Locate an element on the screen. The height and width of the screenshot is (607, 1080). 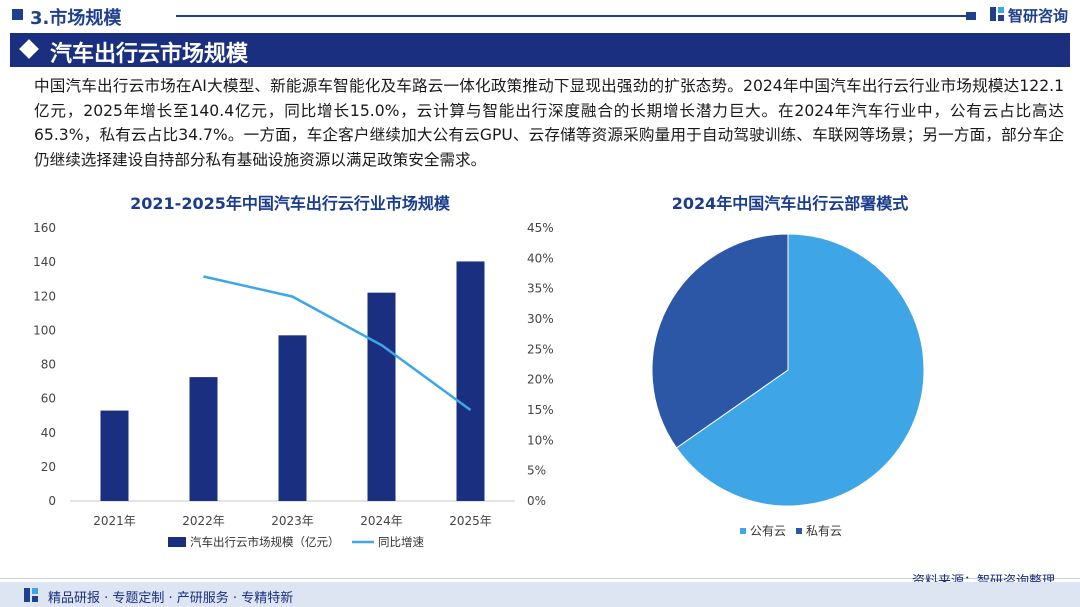
x-tick-label: 2023年 is located at coordinates (292, 521).